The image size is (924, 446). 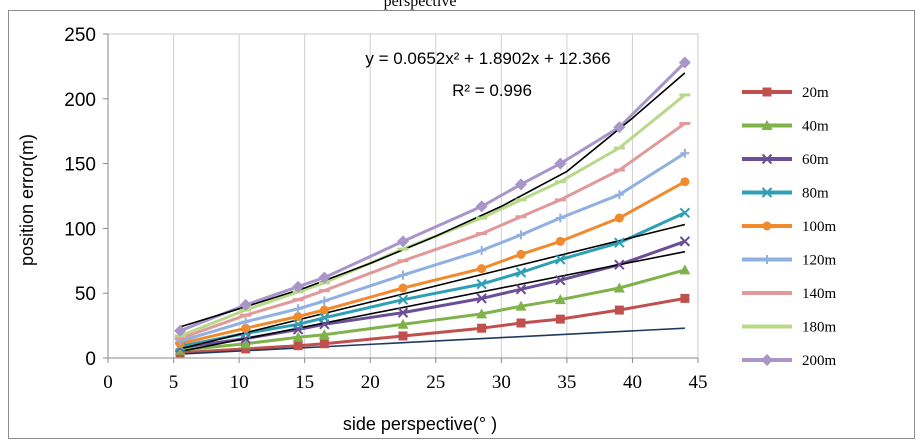 I want to click on y-tick-label: 50, so click(x=85, y=294).